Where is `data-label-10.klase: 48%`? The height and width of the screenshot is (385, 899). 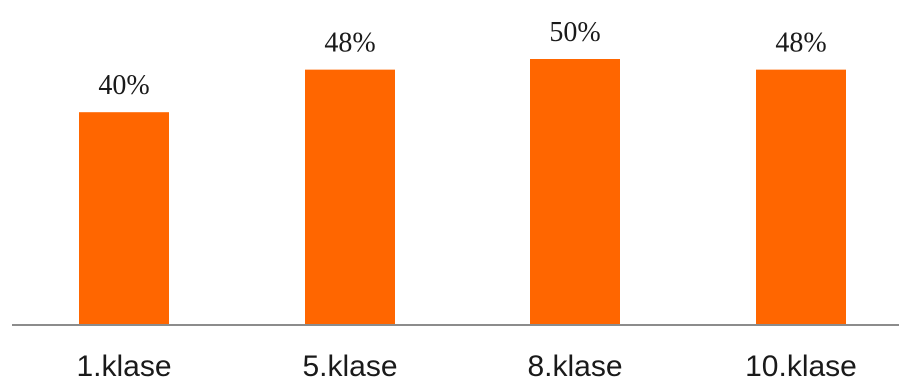 data-label-10.klase: 48% is located at coordinates (800, 43).